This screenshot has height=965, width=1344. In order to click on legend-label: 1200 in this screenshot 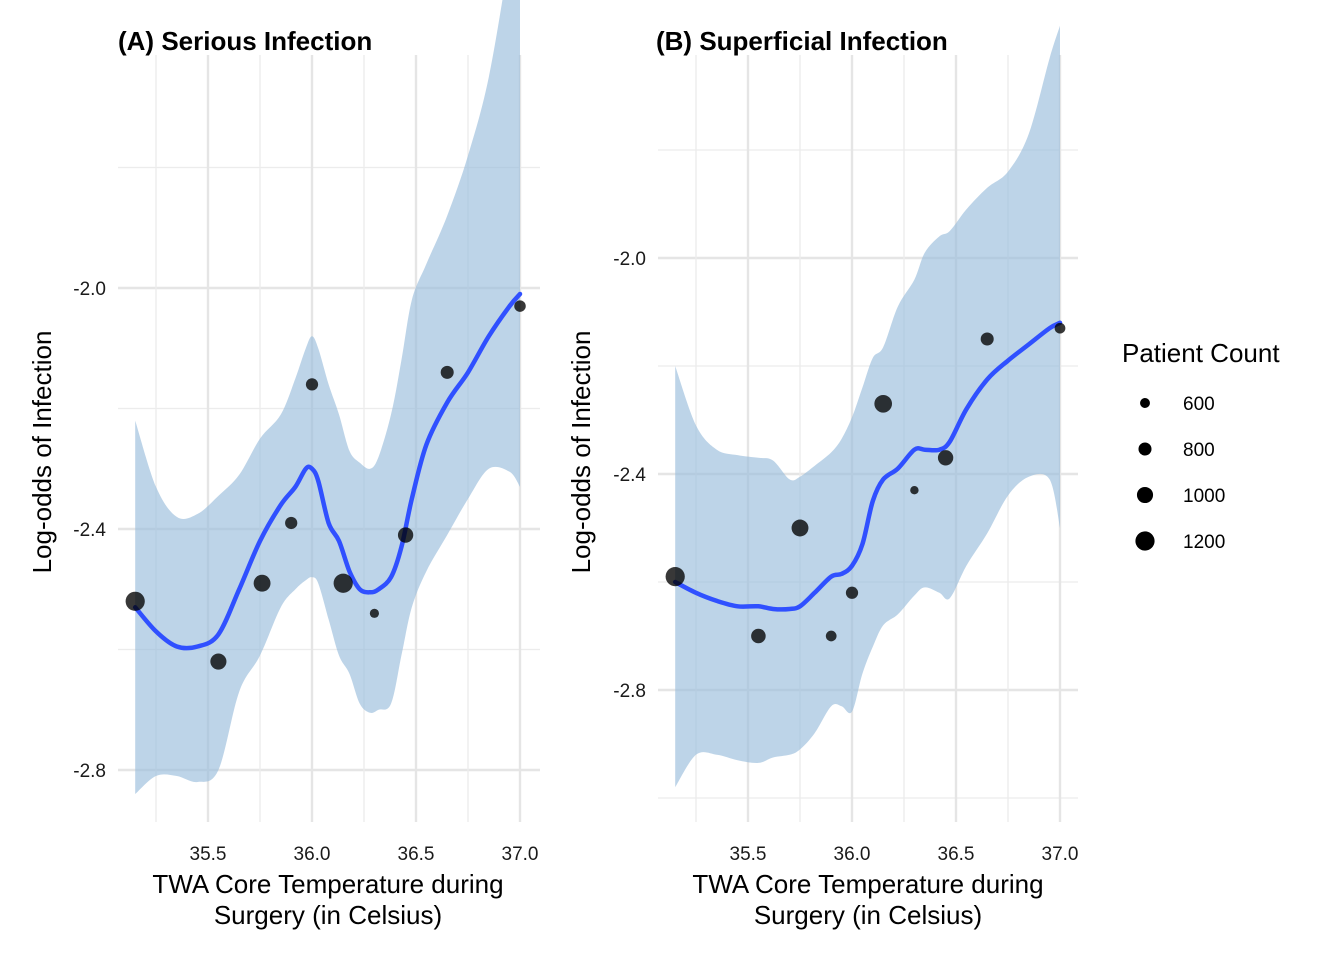, I will do `click(1204, 542)`.